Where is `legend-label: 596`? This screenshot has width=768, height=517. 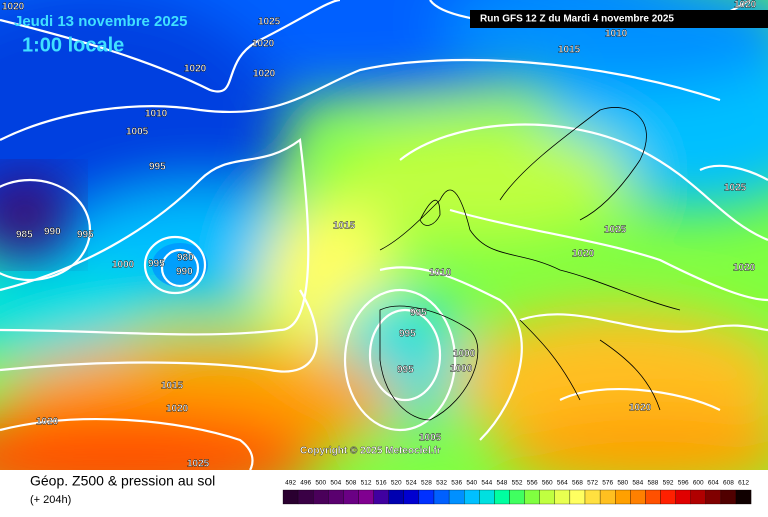 legend-label: 596 is located at coordinates (683, 483).